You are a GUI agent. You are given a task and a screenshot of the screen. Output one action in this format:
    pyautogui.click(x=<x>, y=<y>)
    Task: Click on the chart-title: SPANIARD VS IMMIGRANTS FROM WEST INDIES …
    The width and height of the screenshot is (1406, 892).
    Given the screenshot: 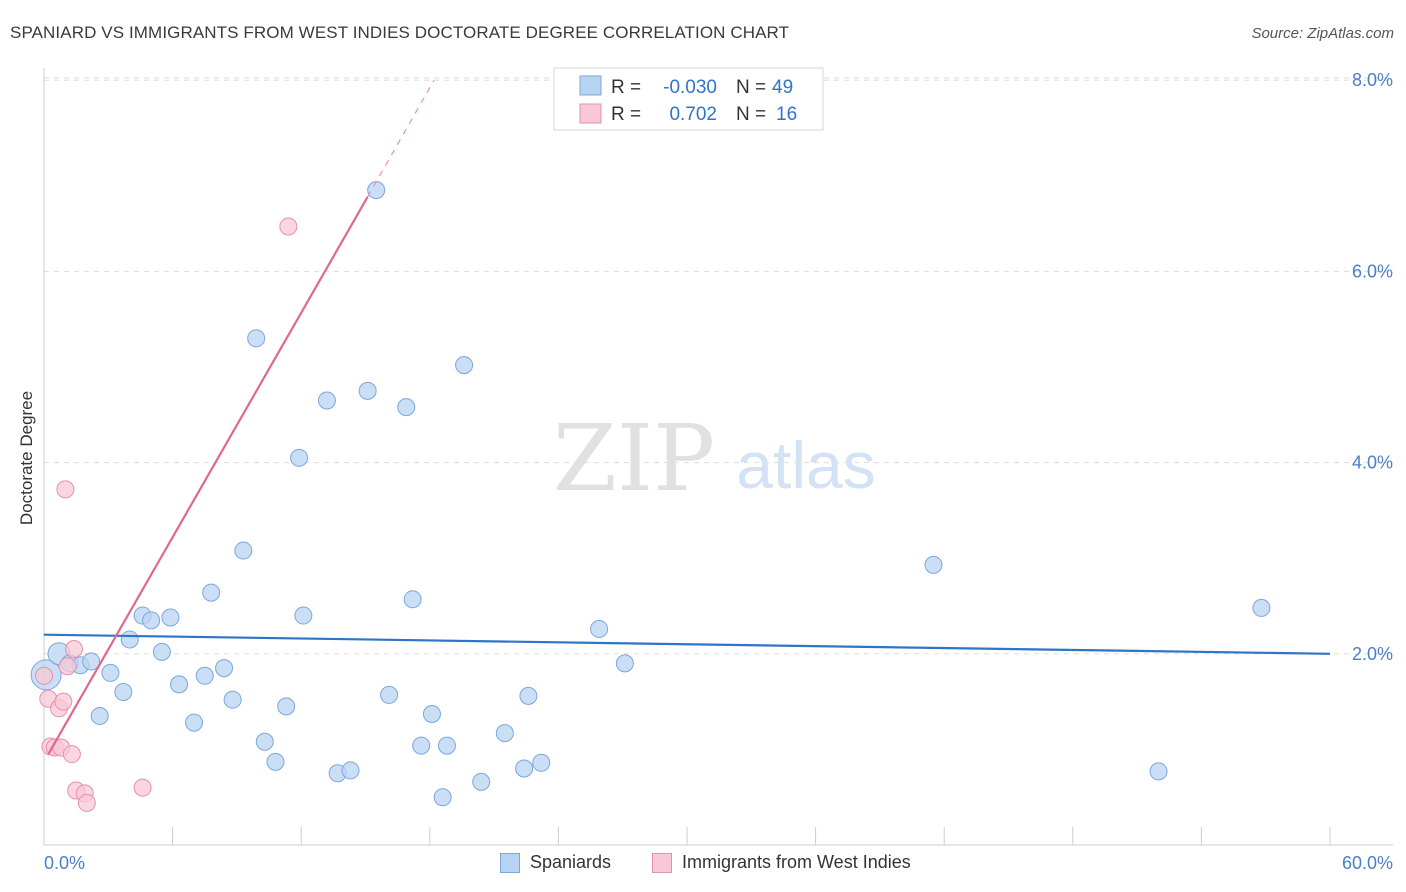 What is the action you would take?
    pyautogui.click(x=400, y=32)
    